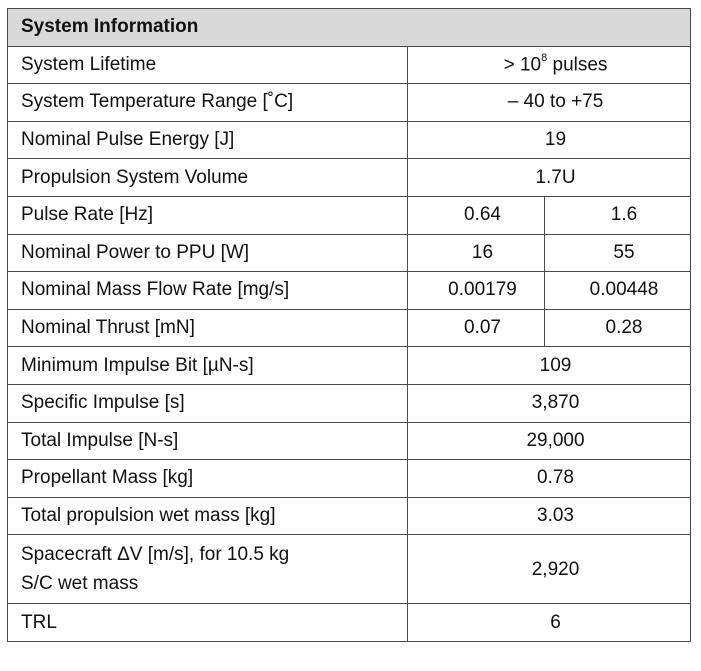  I want to click on row-label: Total Impulse [N-s], so click(207, 441).